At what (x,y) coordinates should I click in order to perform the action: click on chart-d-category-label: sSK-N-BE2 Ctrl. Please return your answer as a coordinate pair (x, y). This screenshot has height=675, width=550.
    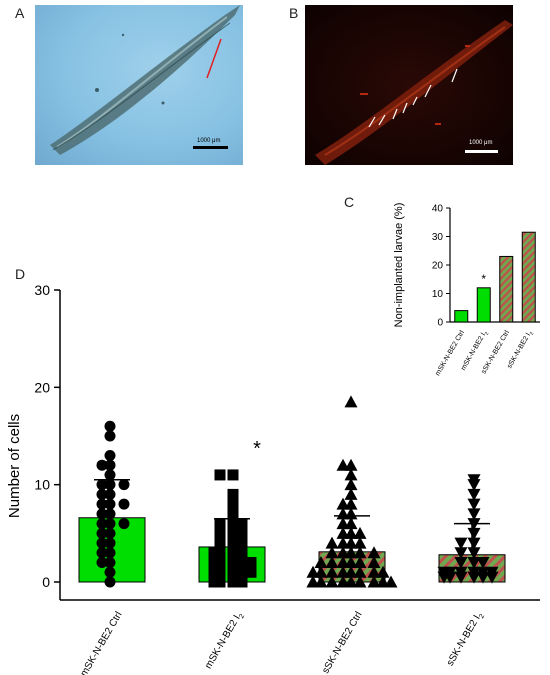
    Looking at the image, I should click on (342, 642).